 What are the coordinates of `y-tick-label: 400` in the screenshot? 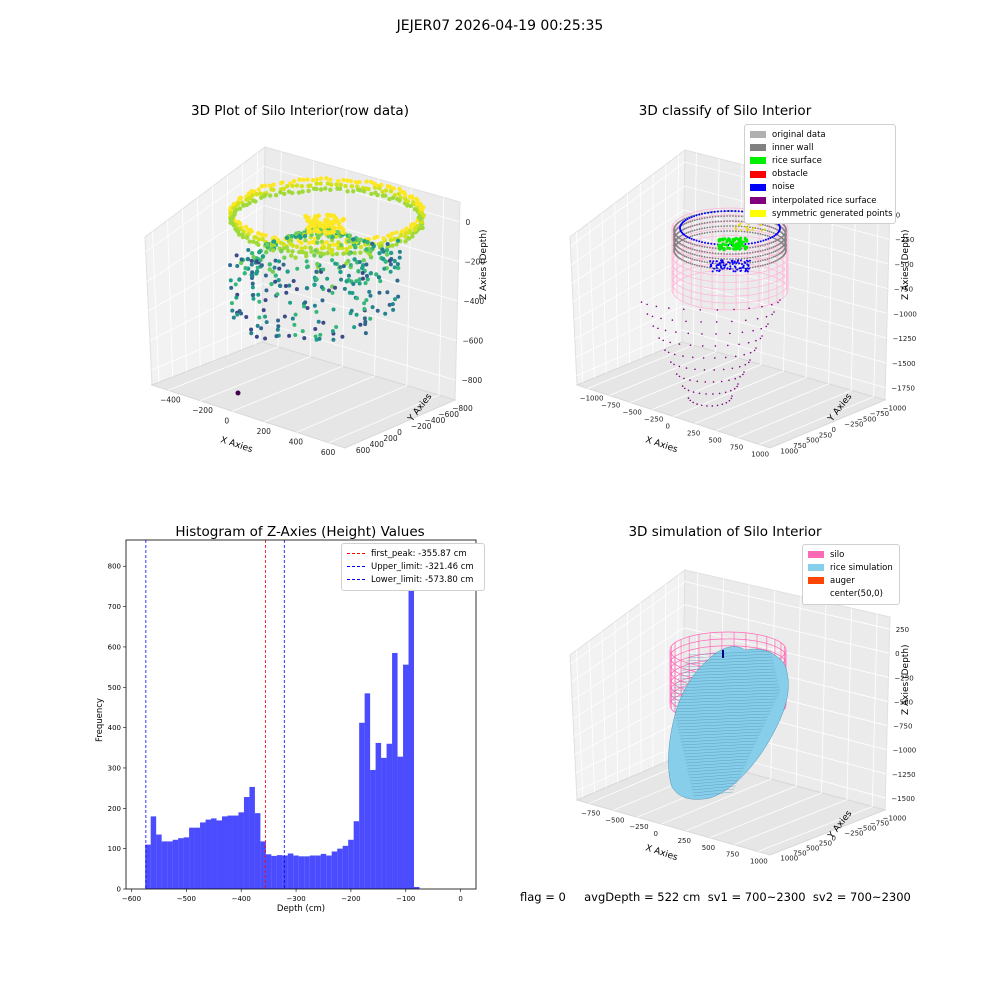 It's located at (114, 728).